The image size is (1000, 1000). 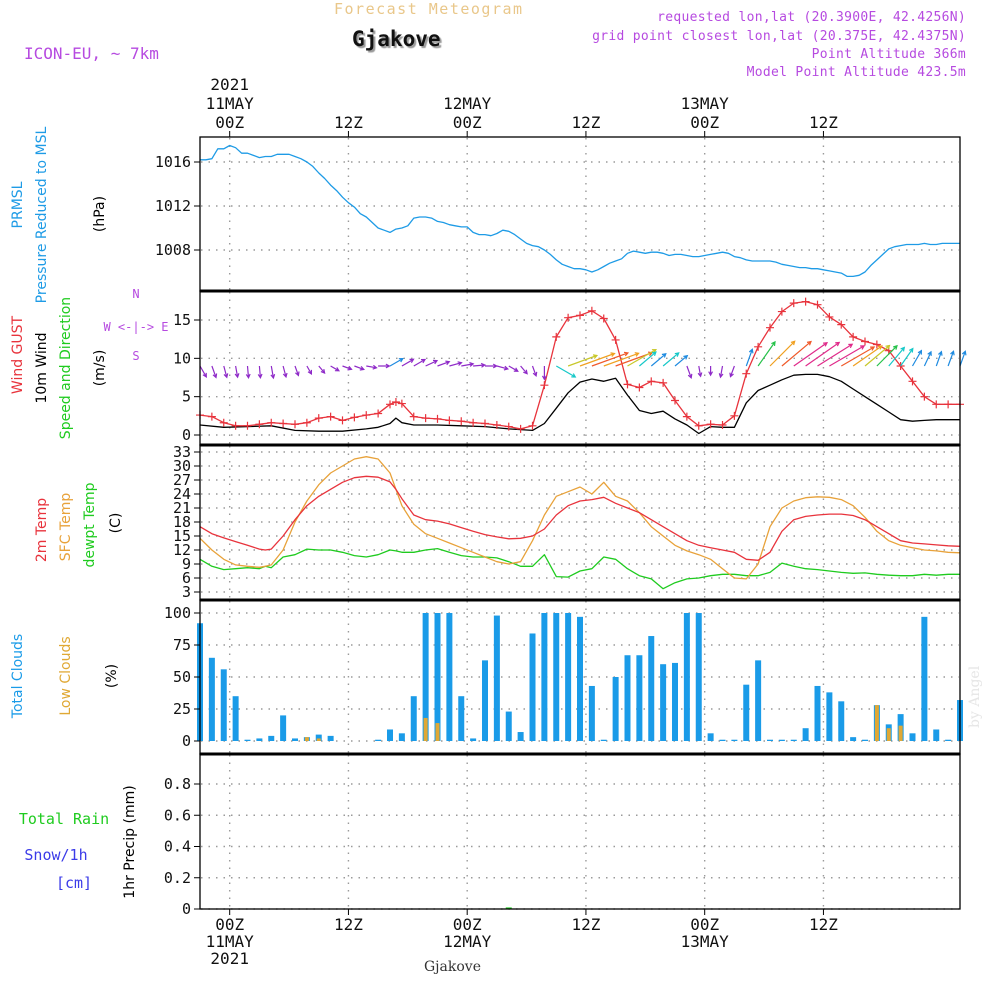 What do you see at coordinates (112, 676) in the screenshot?
I see `clouds-unit: (%)` at bounding box center [112, 676].